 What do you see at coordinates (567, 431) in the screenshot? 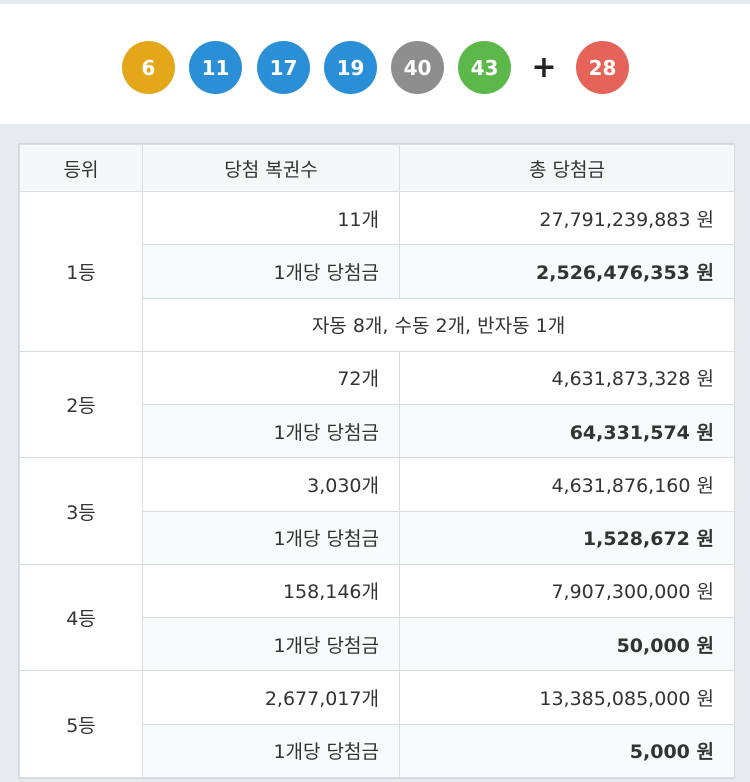
I see `per-ticket-prize: 64,331,574 원` at bounding box center [567, 431].